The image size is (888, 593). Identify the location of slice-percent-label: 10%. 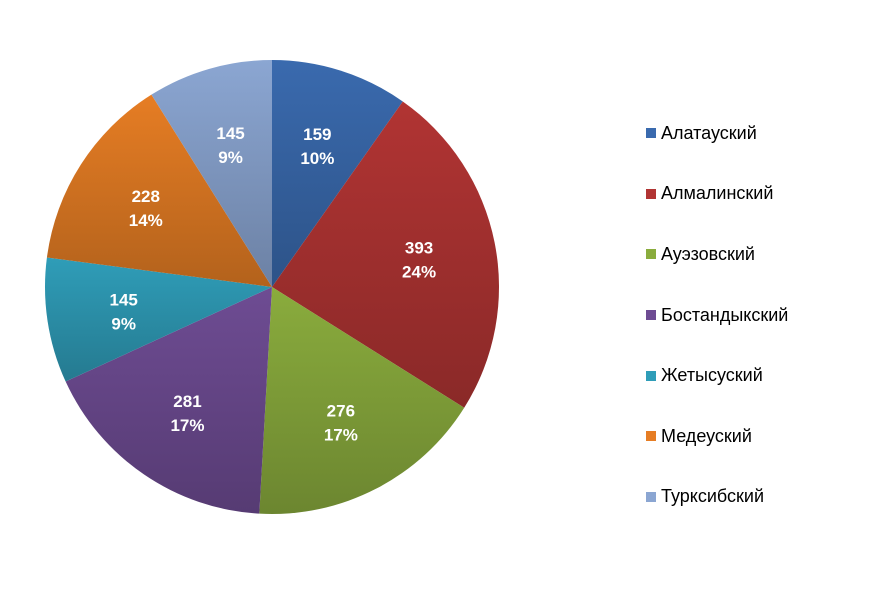
(317, 158).